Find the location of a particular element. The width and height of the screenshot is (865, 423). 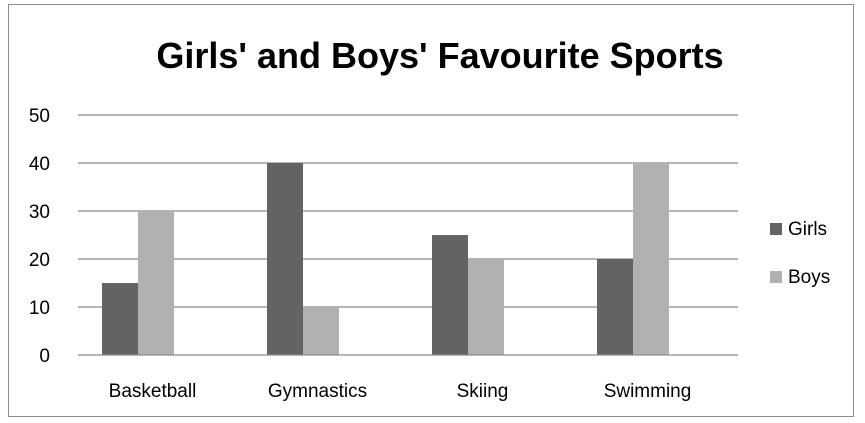

x-tick-label: Gymnastics is located at coordinates (317, 391).